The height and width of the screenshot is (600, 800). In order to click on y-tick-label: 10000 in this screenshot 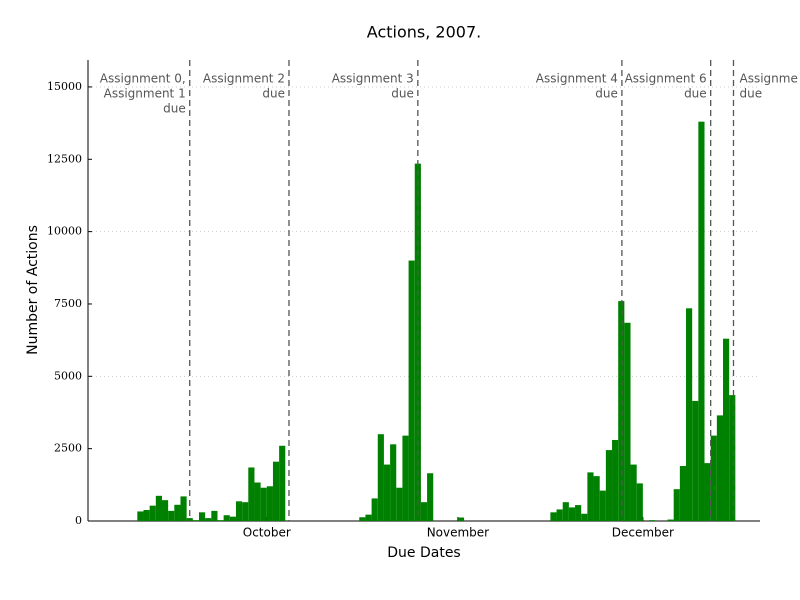, I will do `click(64, 231)`.